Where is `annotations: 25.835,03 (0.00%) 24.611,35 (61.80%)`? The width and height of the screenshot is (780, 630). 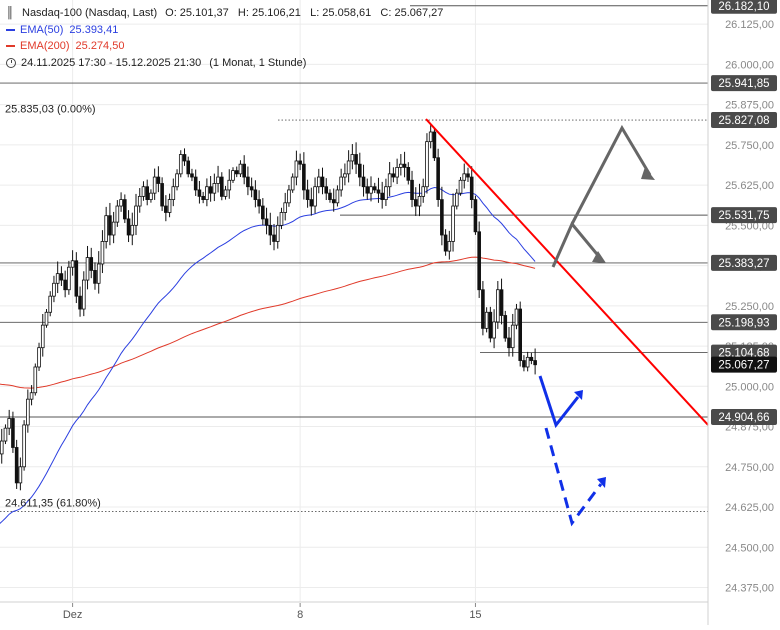
annotations: 25.835,03 (0.00%) 24.611,35 (61.80%) is located at coordinates (53, 306).